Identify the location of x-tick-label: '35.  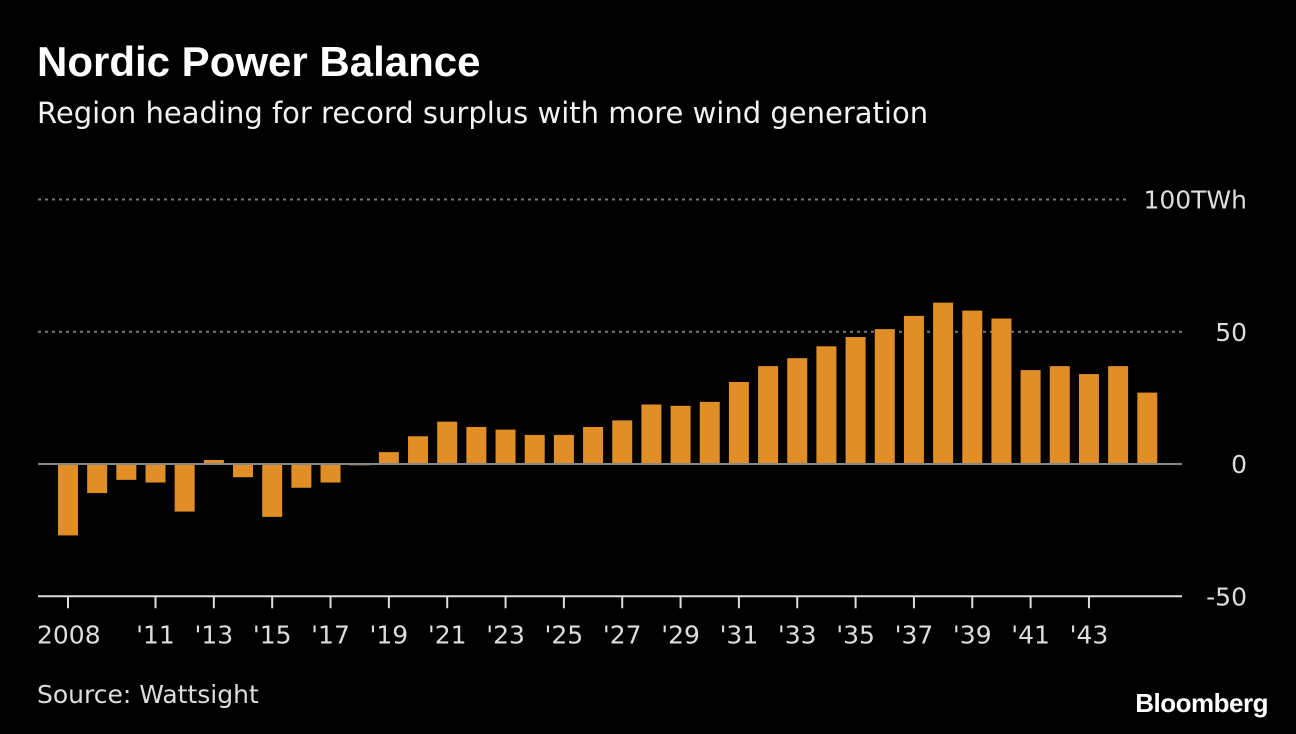
(855, 634).